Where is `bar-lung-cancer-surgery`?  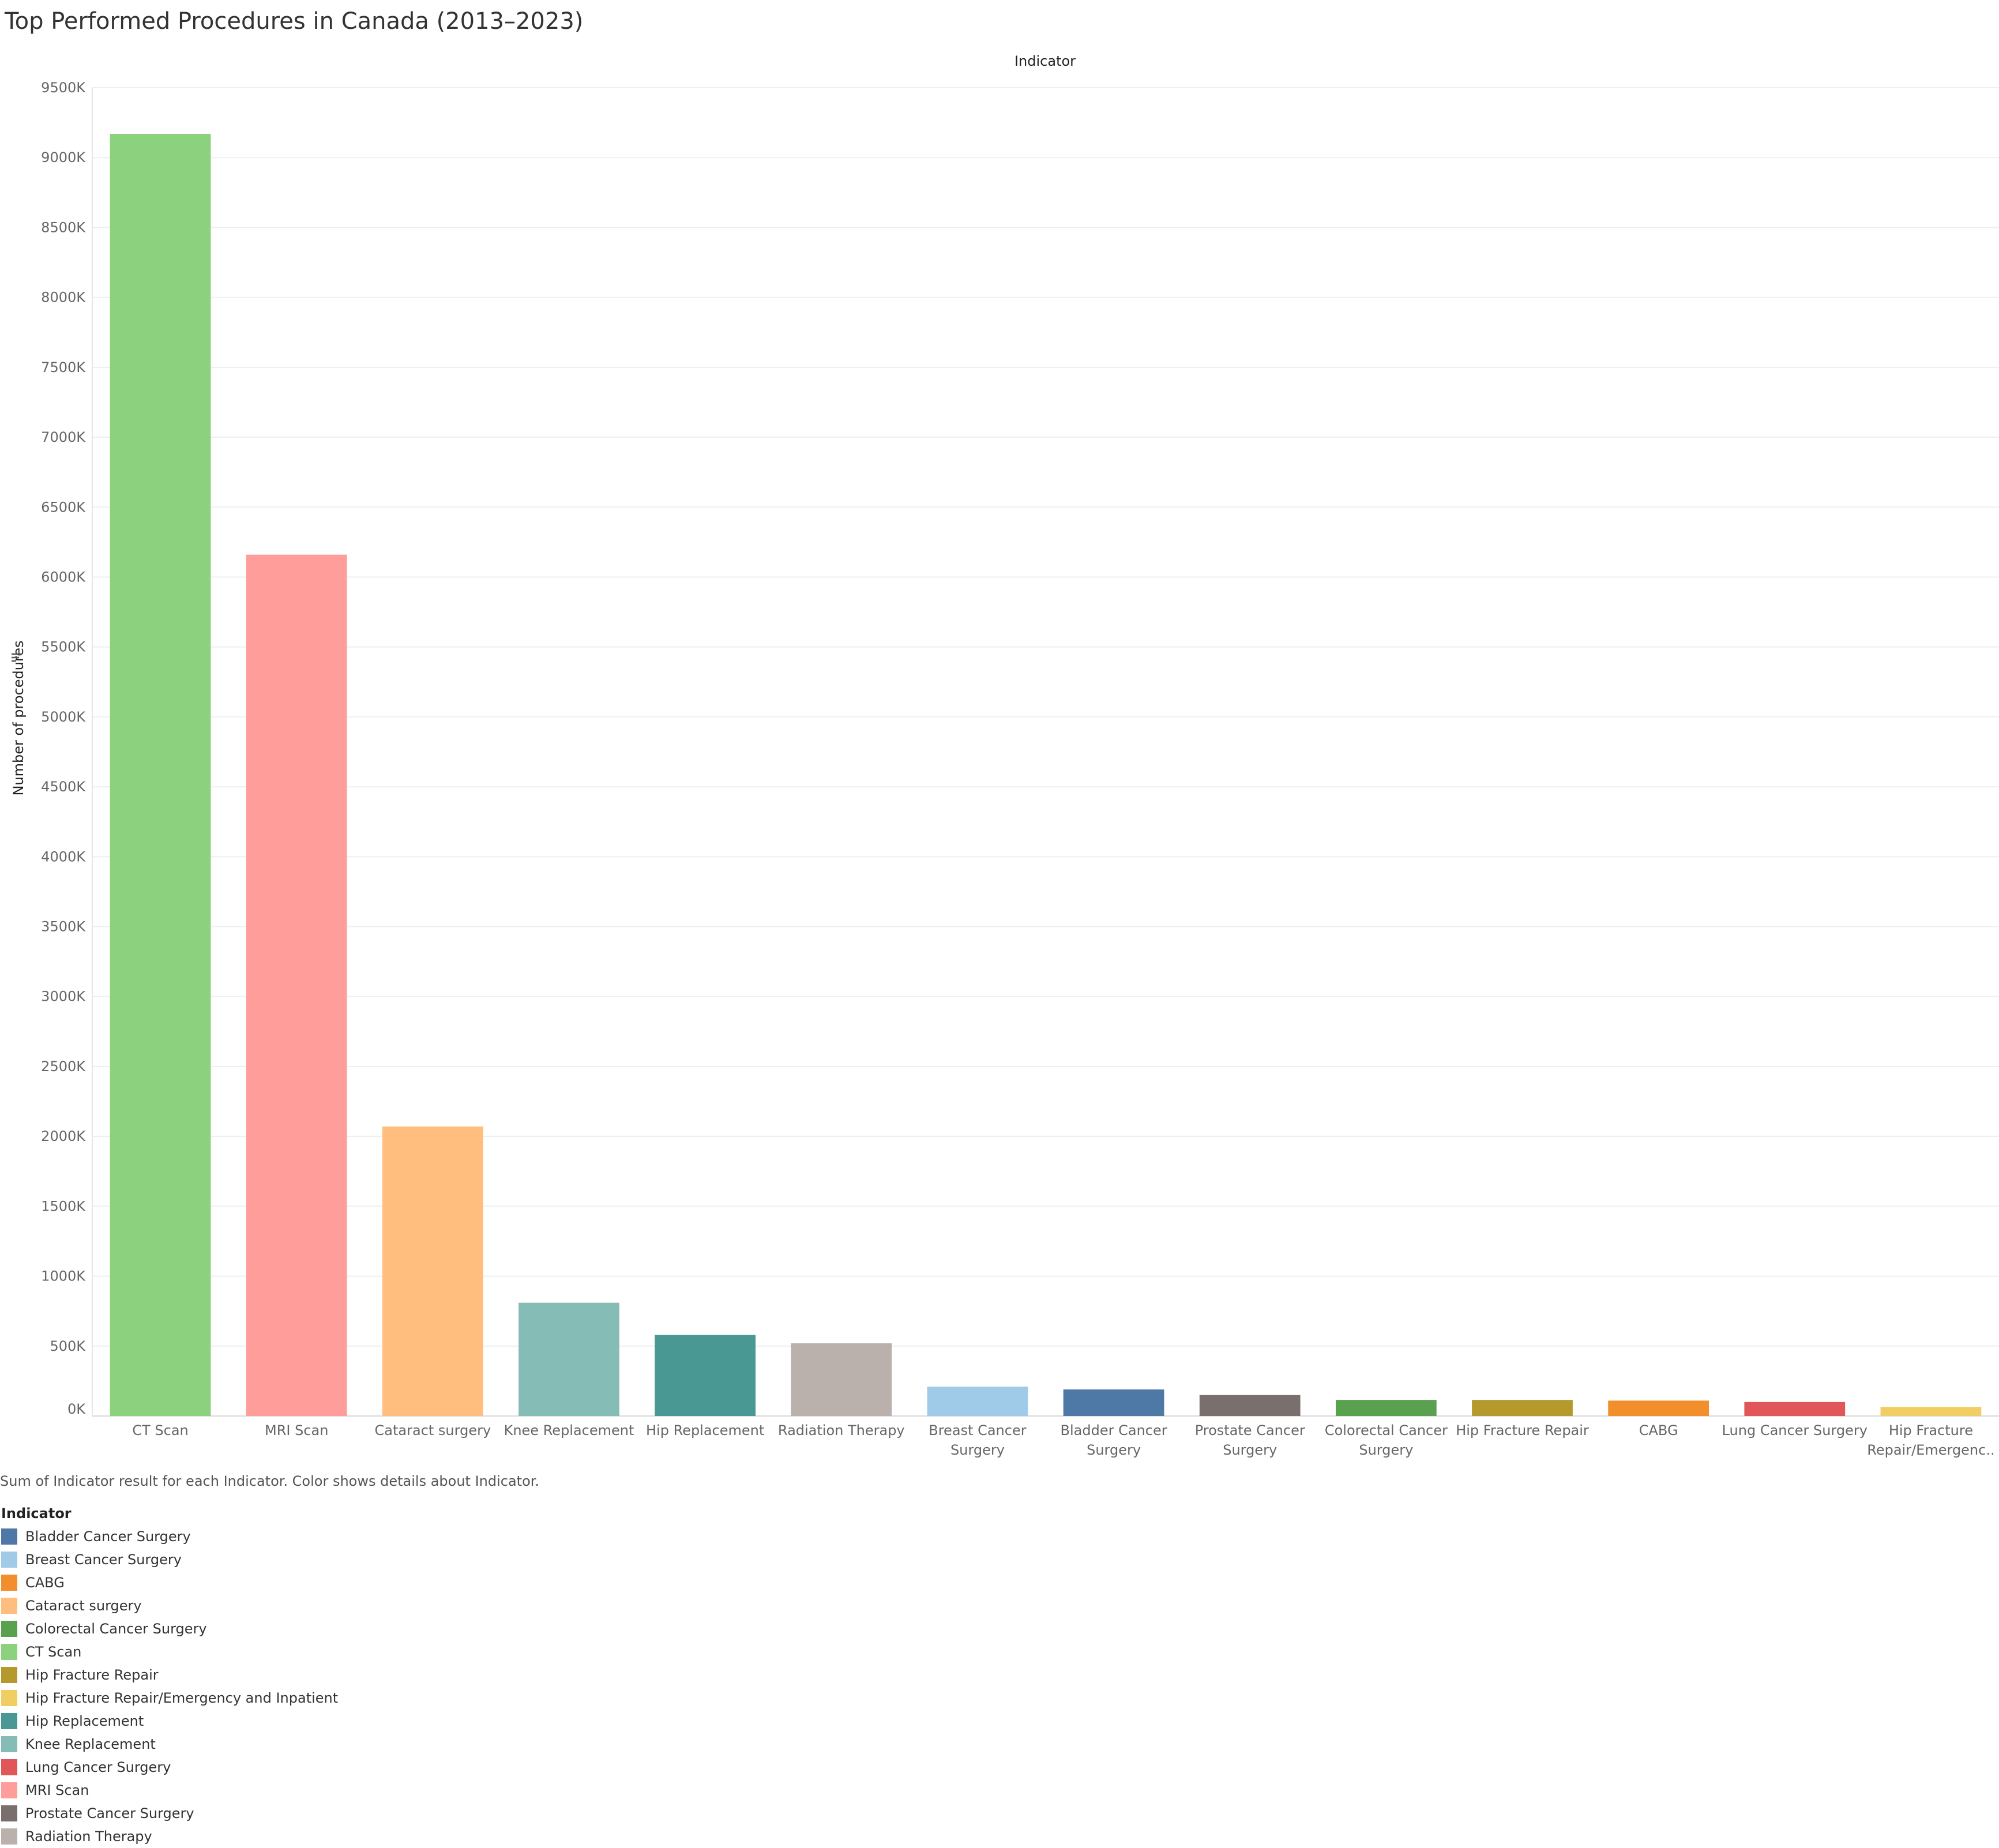
bar-lung-cancer-surgery is located at coordinates (1795, 1409).